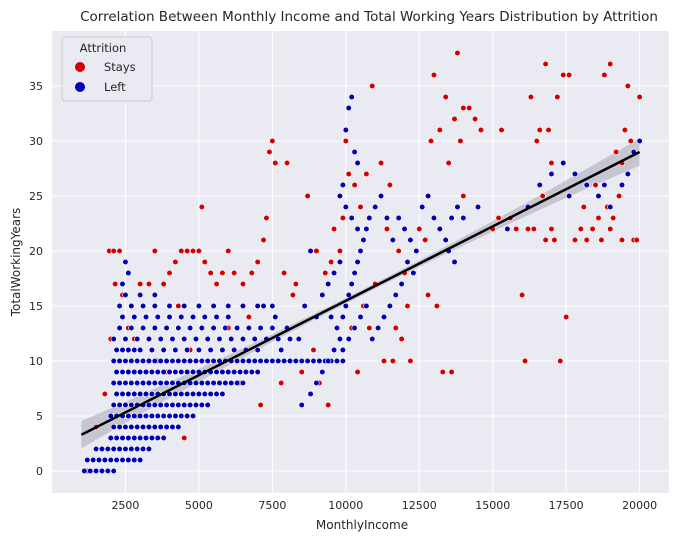  I want to click on x-tick-label: 7500, so click(272, 505).